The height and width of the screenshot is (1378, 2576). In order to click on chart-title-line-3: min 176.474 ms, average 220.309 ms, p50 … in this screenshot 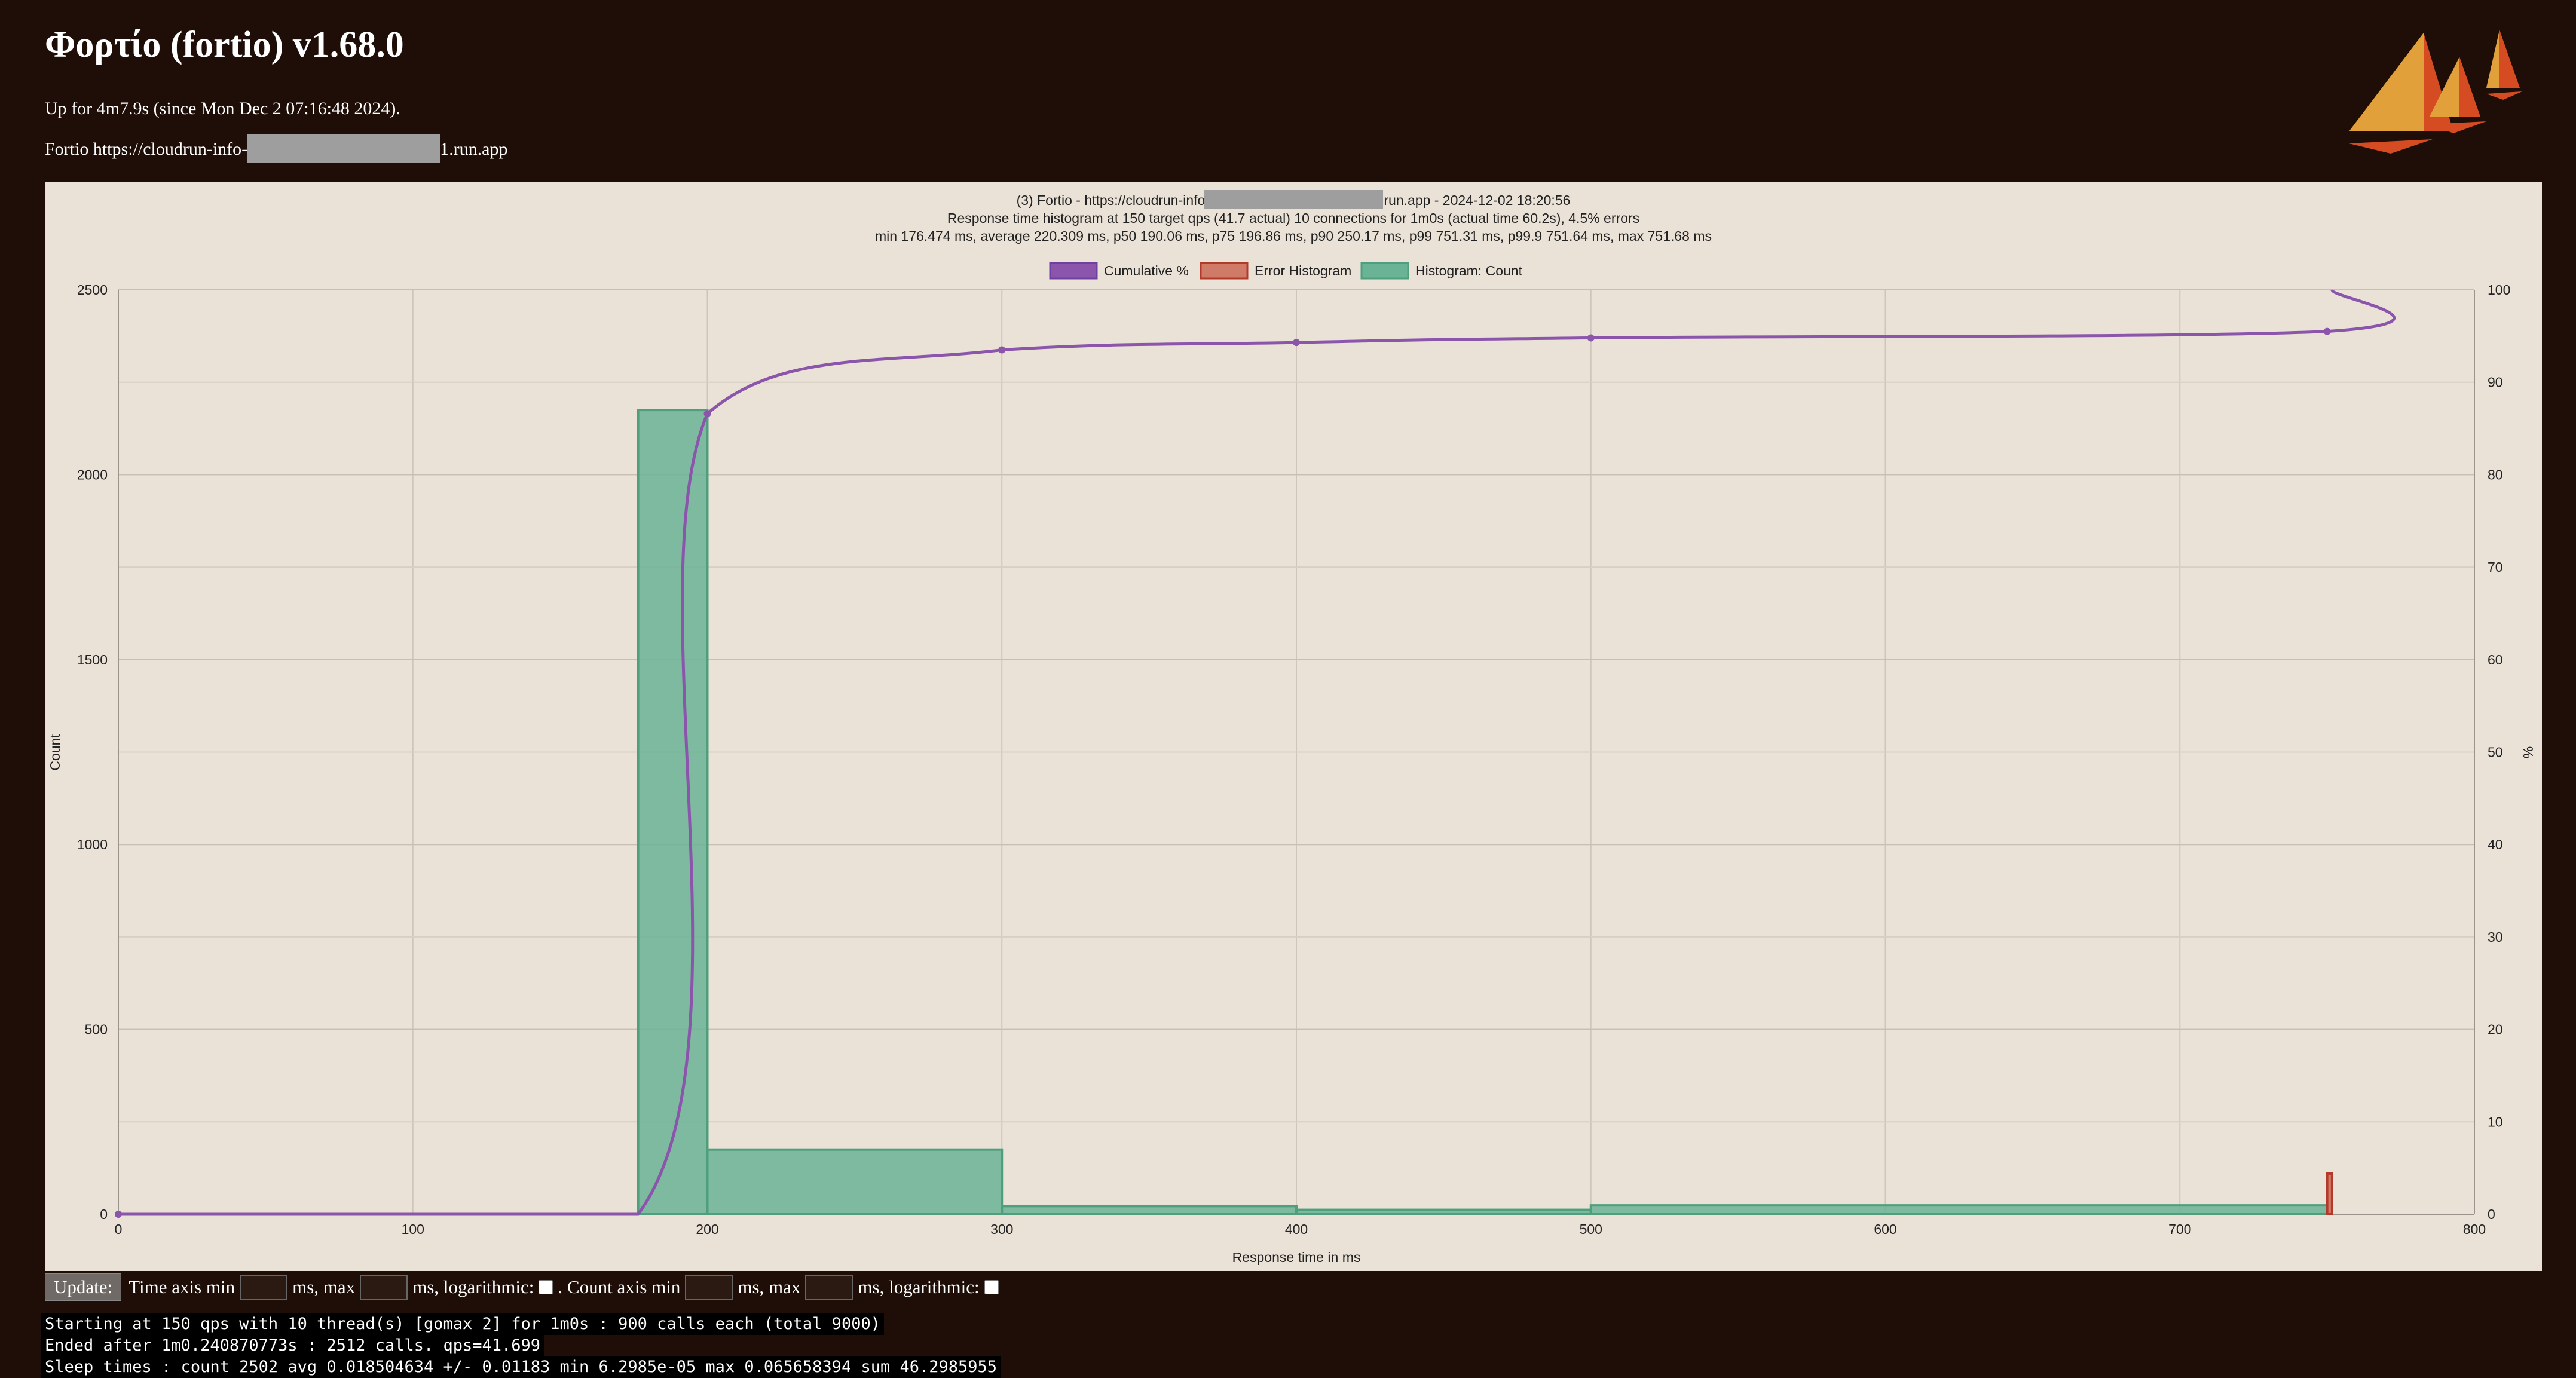, I will do `click(1293, 236)`.